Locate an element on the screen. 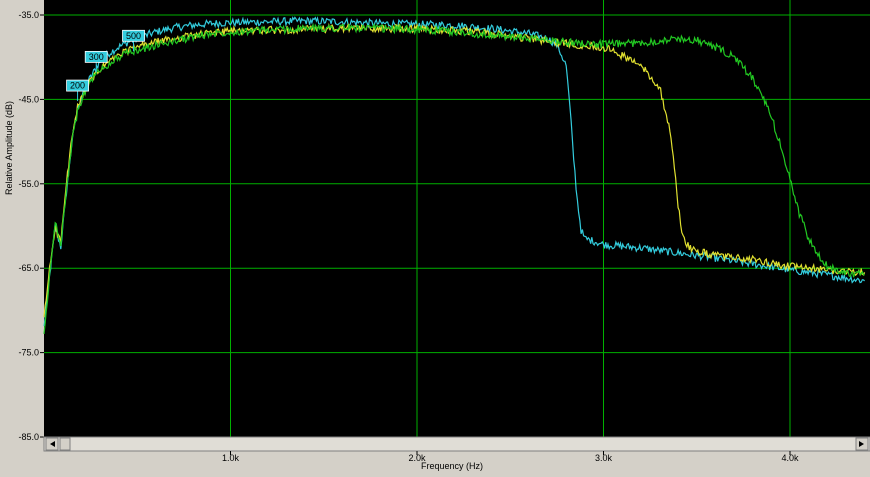  y-tick-label: -55.0 is located at coordinates (28, 184).